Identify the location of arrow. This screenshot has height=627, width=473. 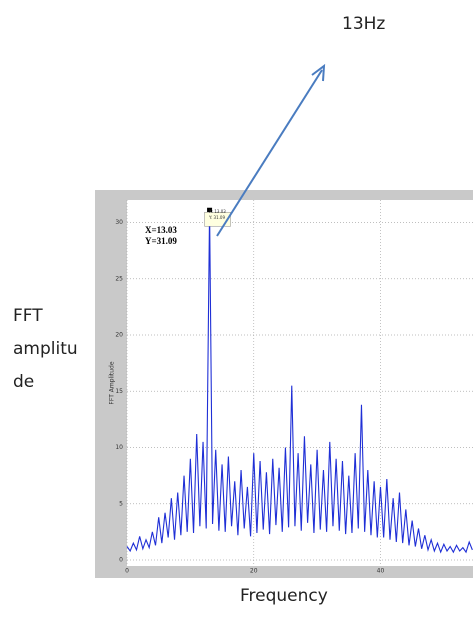
(269, 153).